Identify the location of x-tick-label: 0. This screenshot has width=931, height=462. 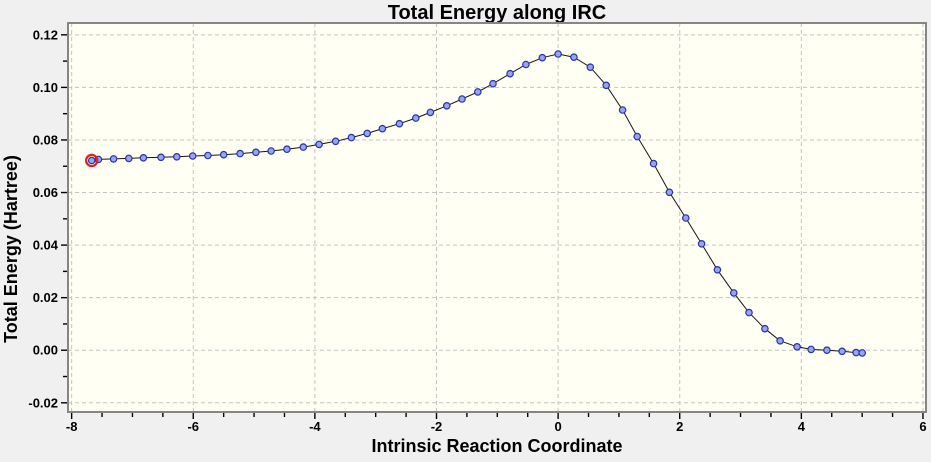
(557, 426).